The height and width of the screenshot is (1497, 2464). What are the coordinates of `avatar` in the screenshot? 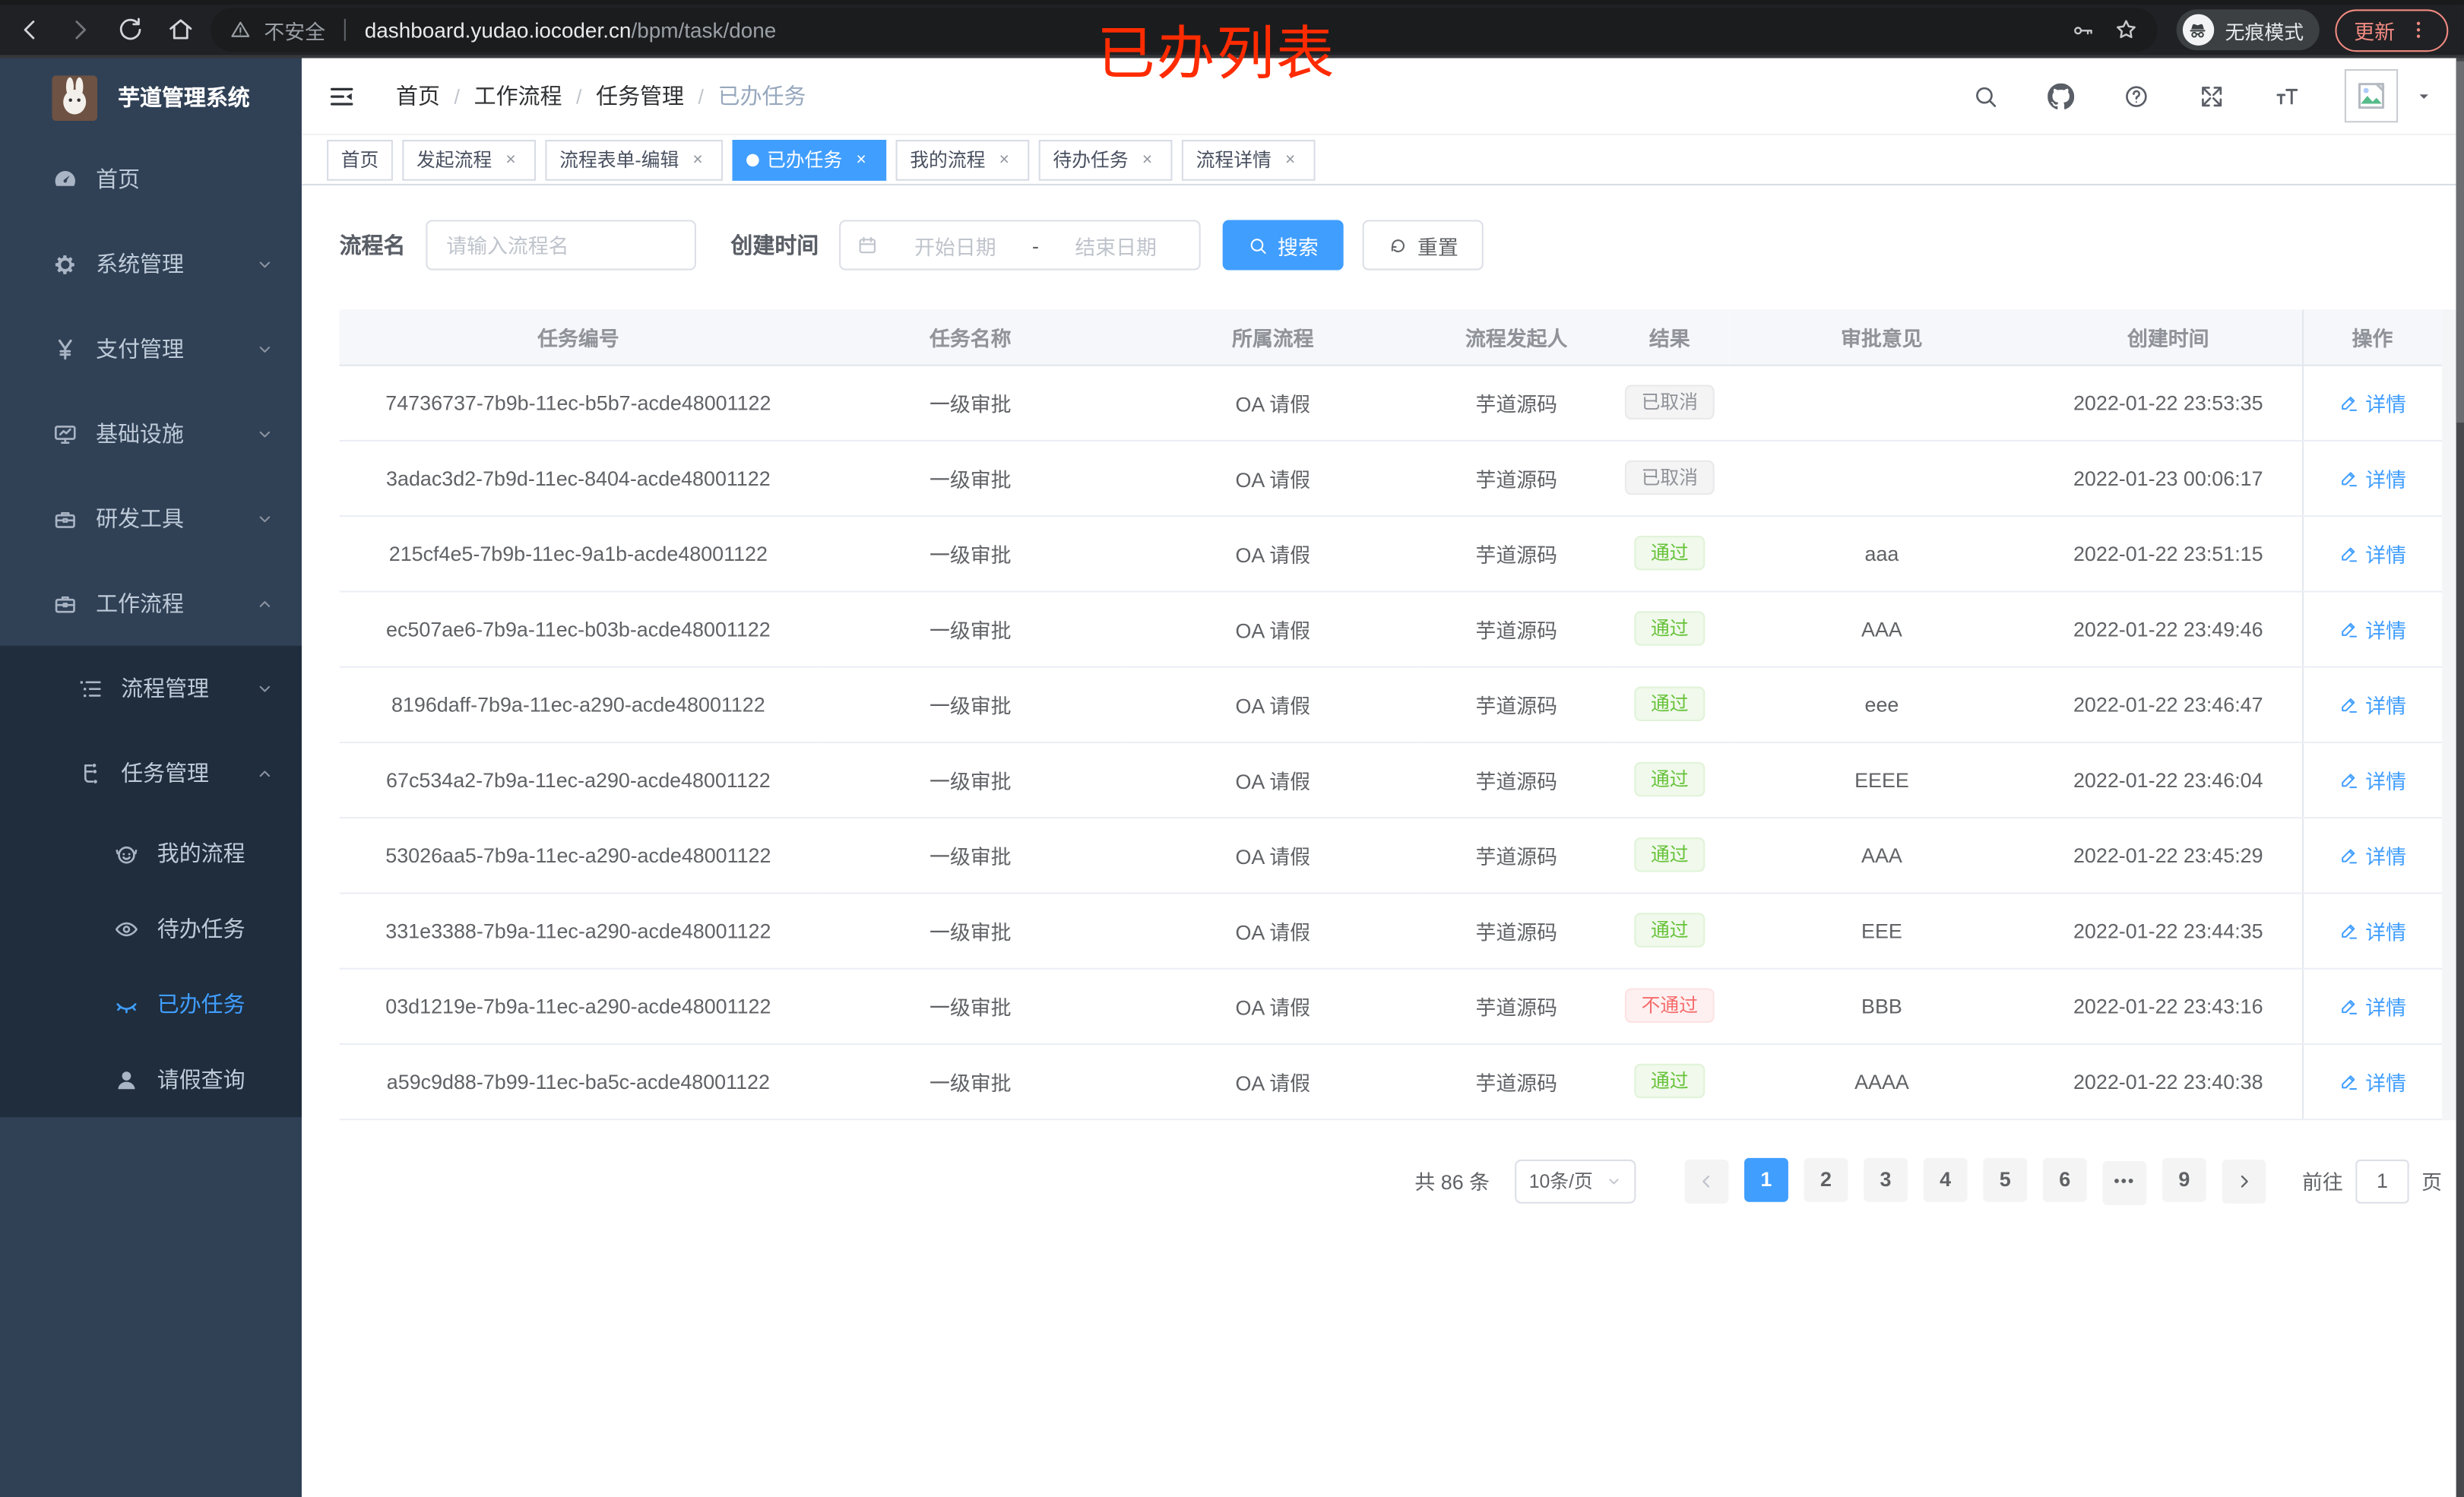 It's located at (2371, 95).